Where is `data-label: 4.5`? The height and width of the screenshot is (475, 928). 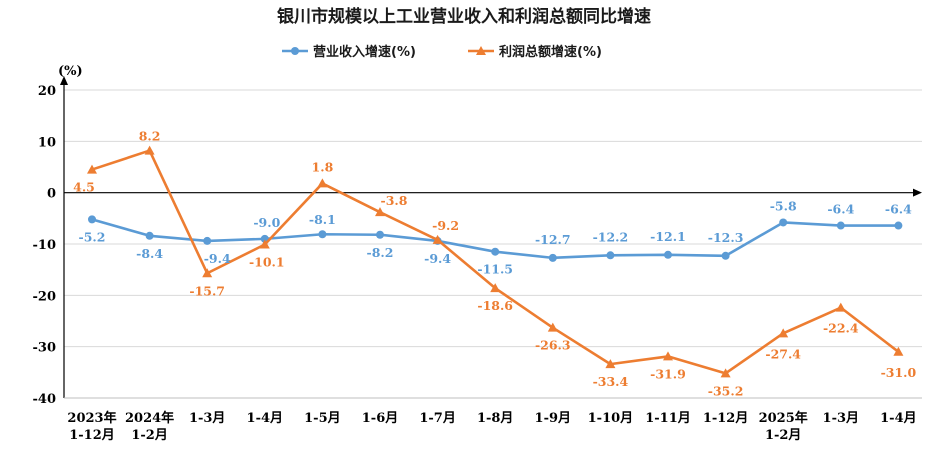 data-label: 4.5 is located at coordinates (84, 187).